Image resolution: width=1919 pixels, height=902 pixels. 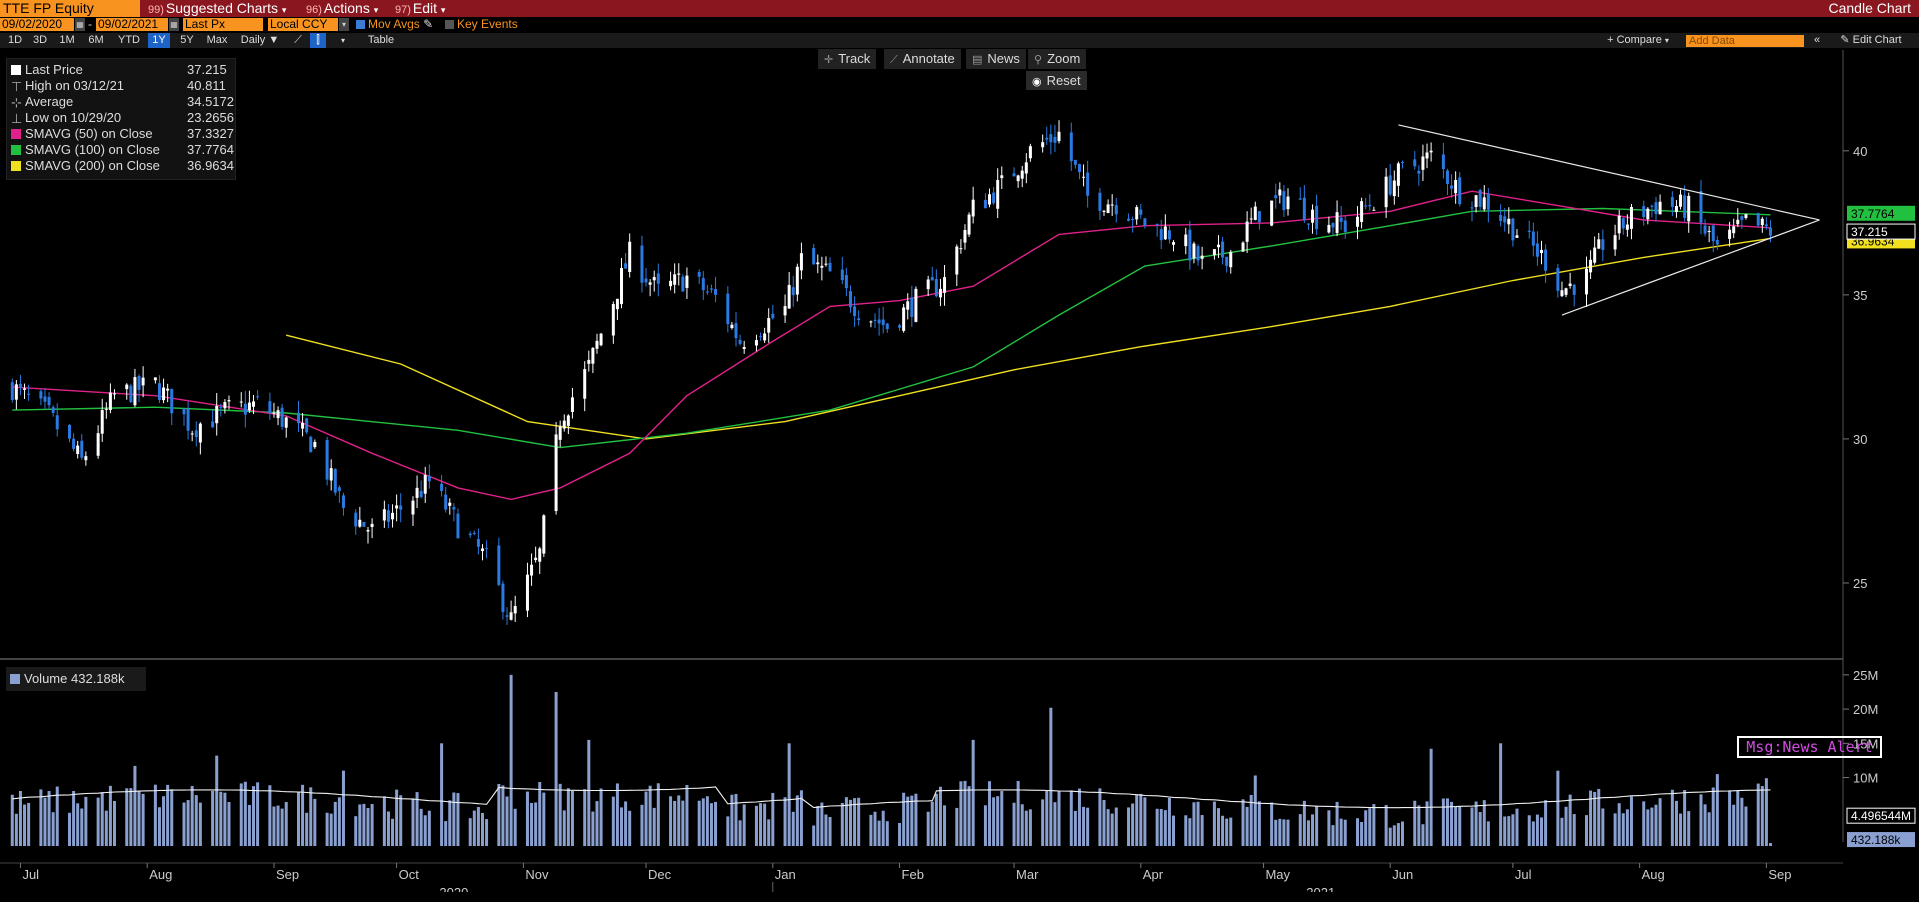 What do you see at coordinates (260, 40) in the screenshot?
I see `periodicity-select: Daily ▼` at bounding box center [260, 40].